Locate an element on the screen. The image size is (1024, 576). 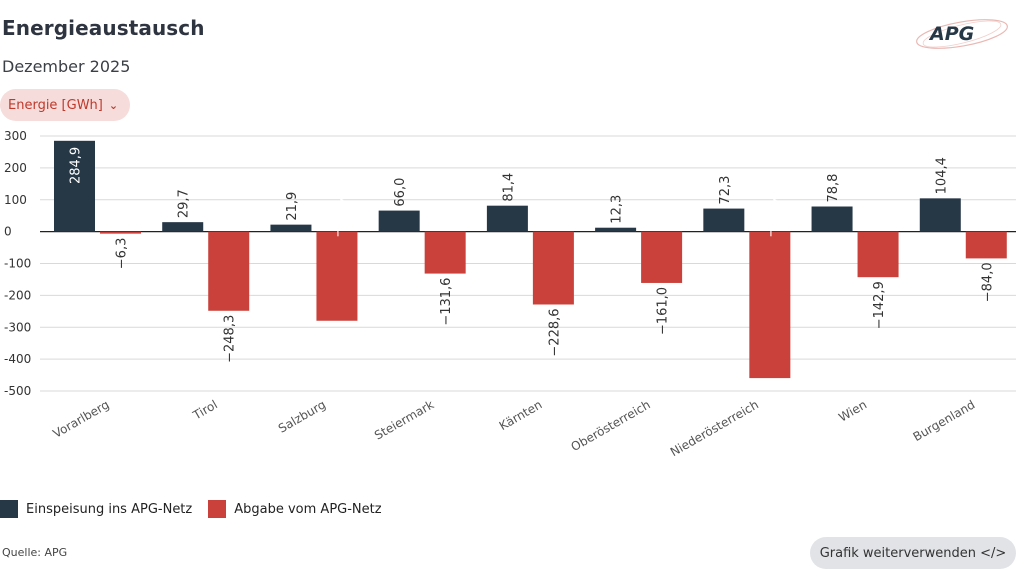
data-label: −279,6 is located at coordinates (338, 214).